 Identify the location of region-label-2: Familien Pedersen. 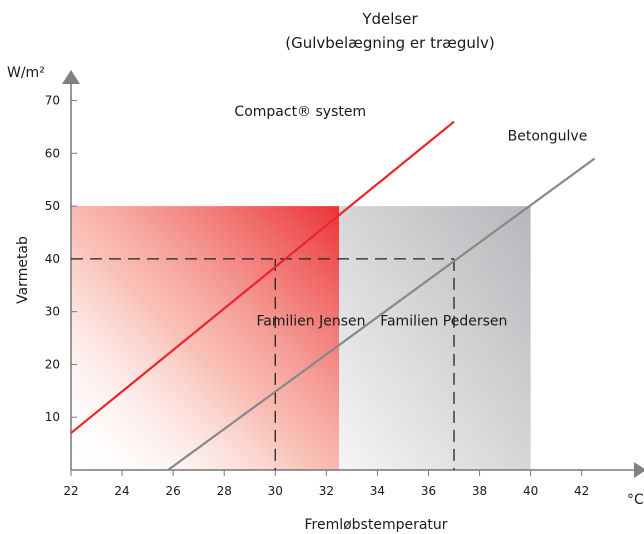
(443, 321).